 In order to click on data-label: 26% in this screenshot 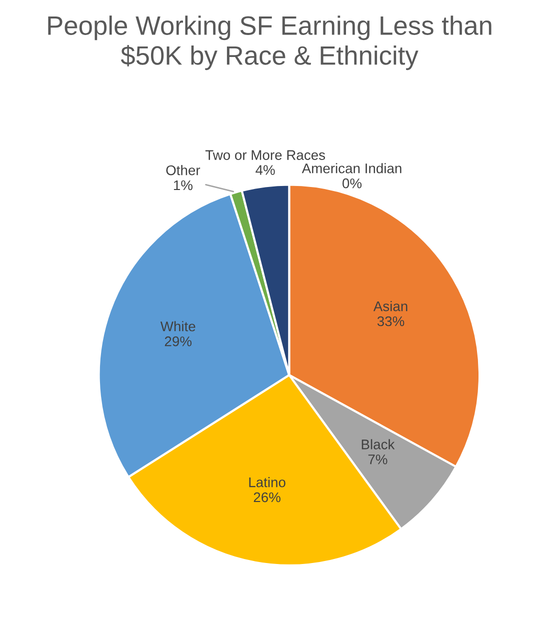, I will do `click(267, 497)`.